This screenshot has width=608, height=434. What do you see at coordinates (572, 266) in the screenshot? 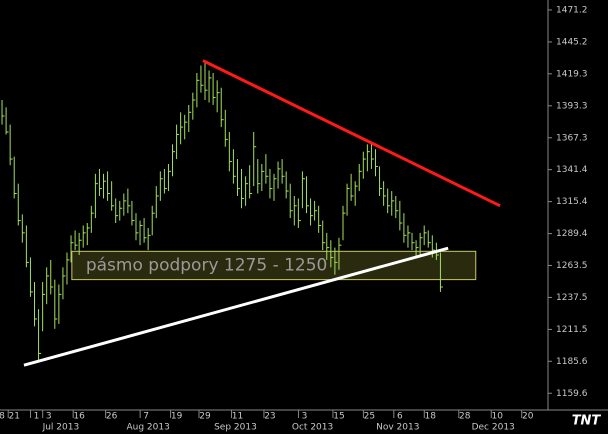
I see `y-tick-label: 1263.5` at bounding box center [572, 266].